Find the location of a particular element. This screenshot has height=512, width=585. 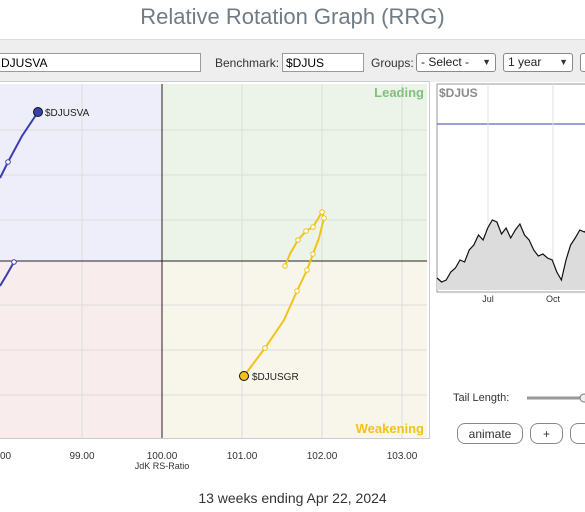

mini-chart-area is located at coordinates (511, 255).